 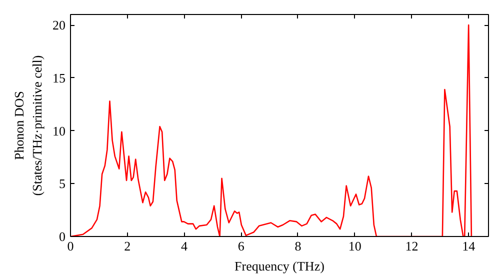 What do you see at coordinates (59, 25) in the screenshot?
I see `y-tick-label: 20` at bounding box center [59, 25].